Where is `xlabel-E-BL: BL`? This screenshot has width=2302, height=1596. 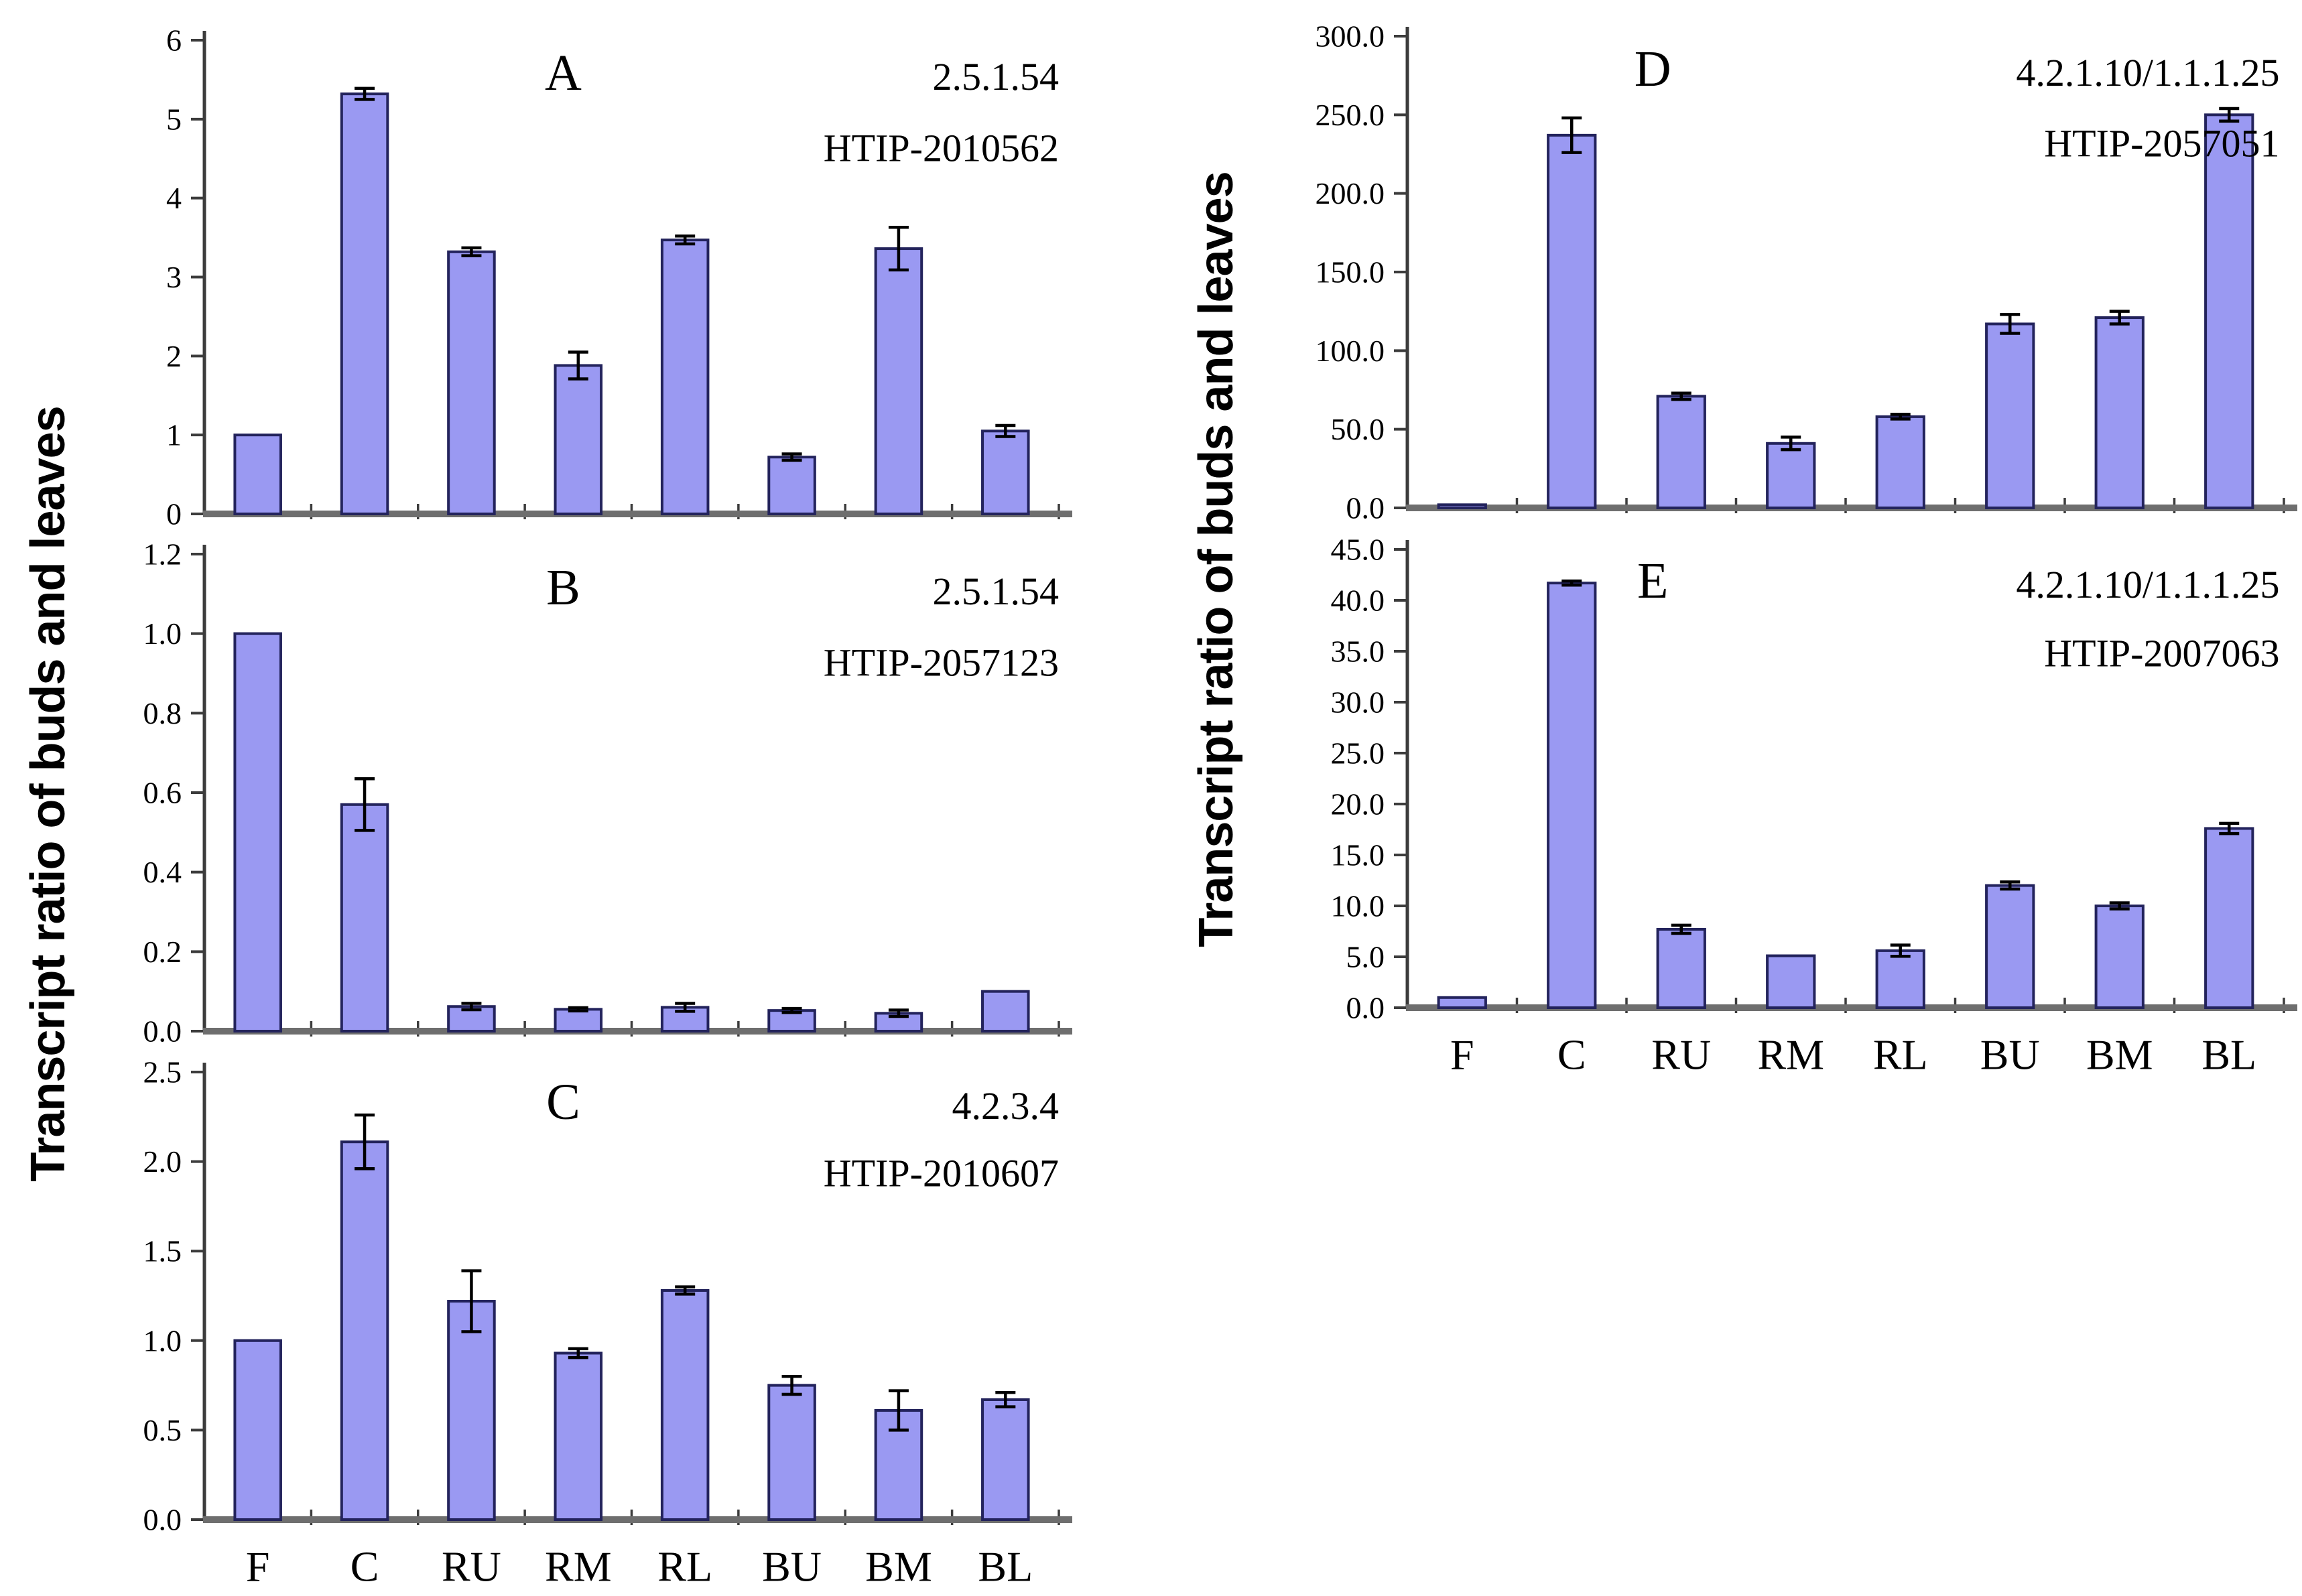
xlabel-E-BL: BL is located at coordinates (2228, 1055).